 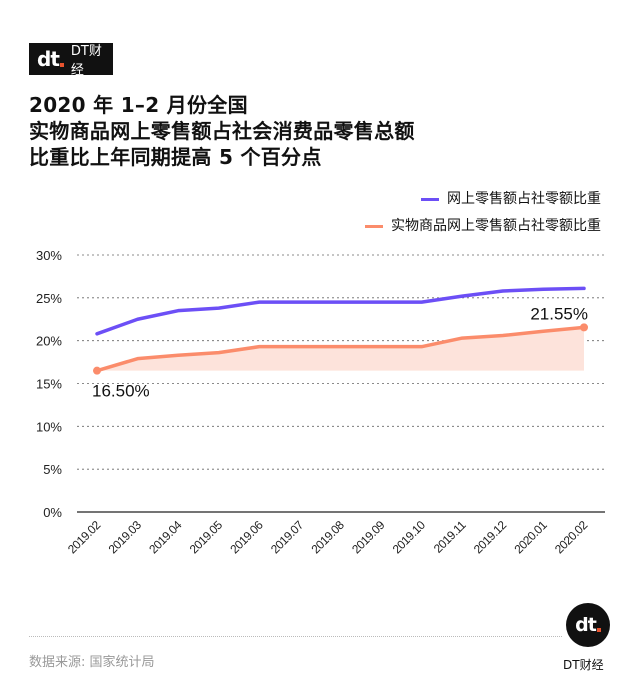 What do you see at coordinates (340, 311) in the screenshot?
I see `series1-line` at bounding box center [340, 311].